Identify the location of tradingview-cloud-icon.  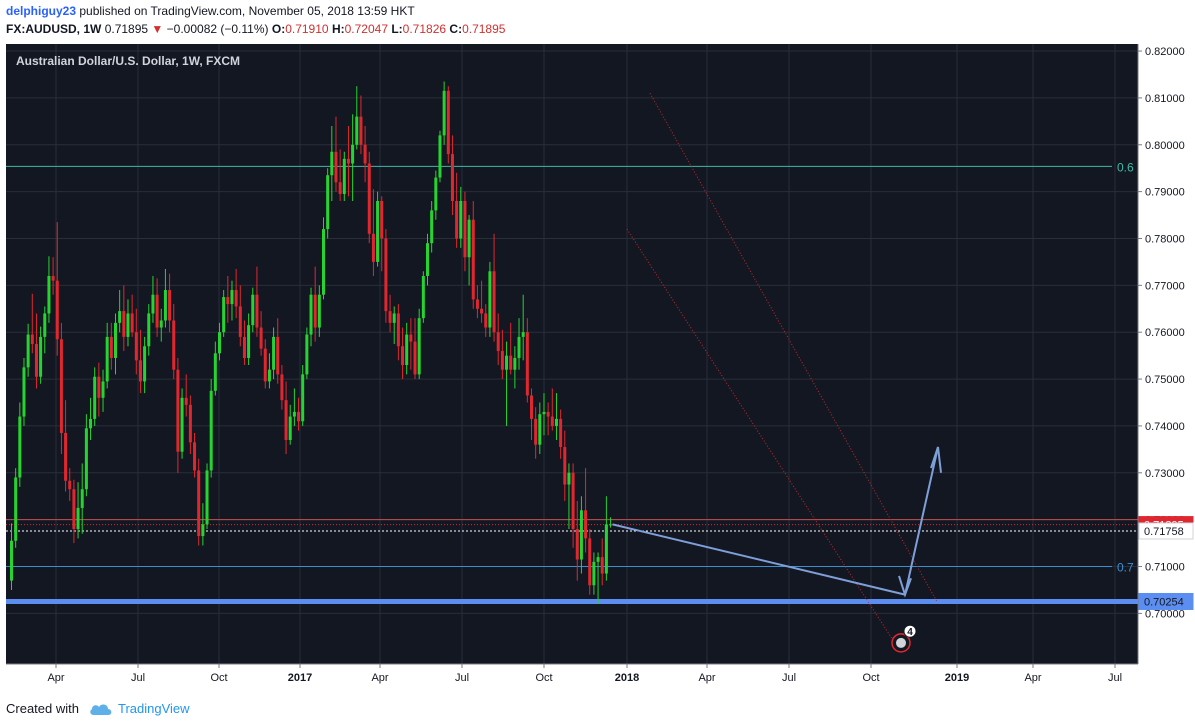
(101, 709).